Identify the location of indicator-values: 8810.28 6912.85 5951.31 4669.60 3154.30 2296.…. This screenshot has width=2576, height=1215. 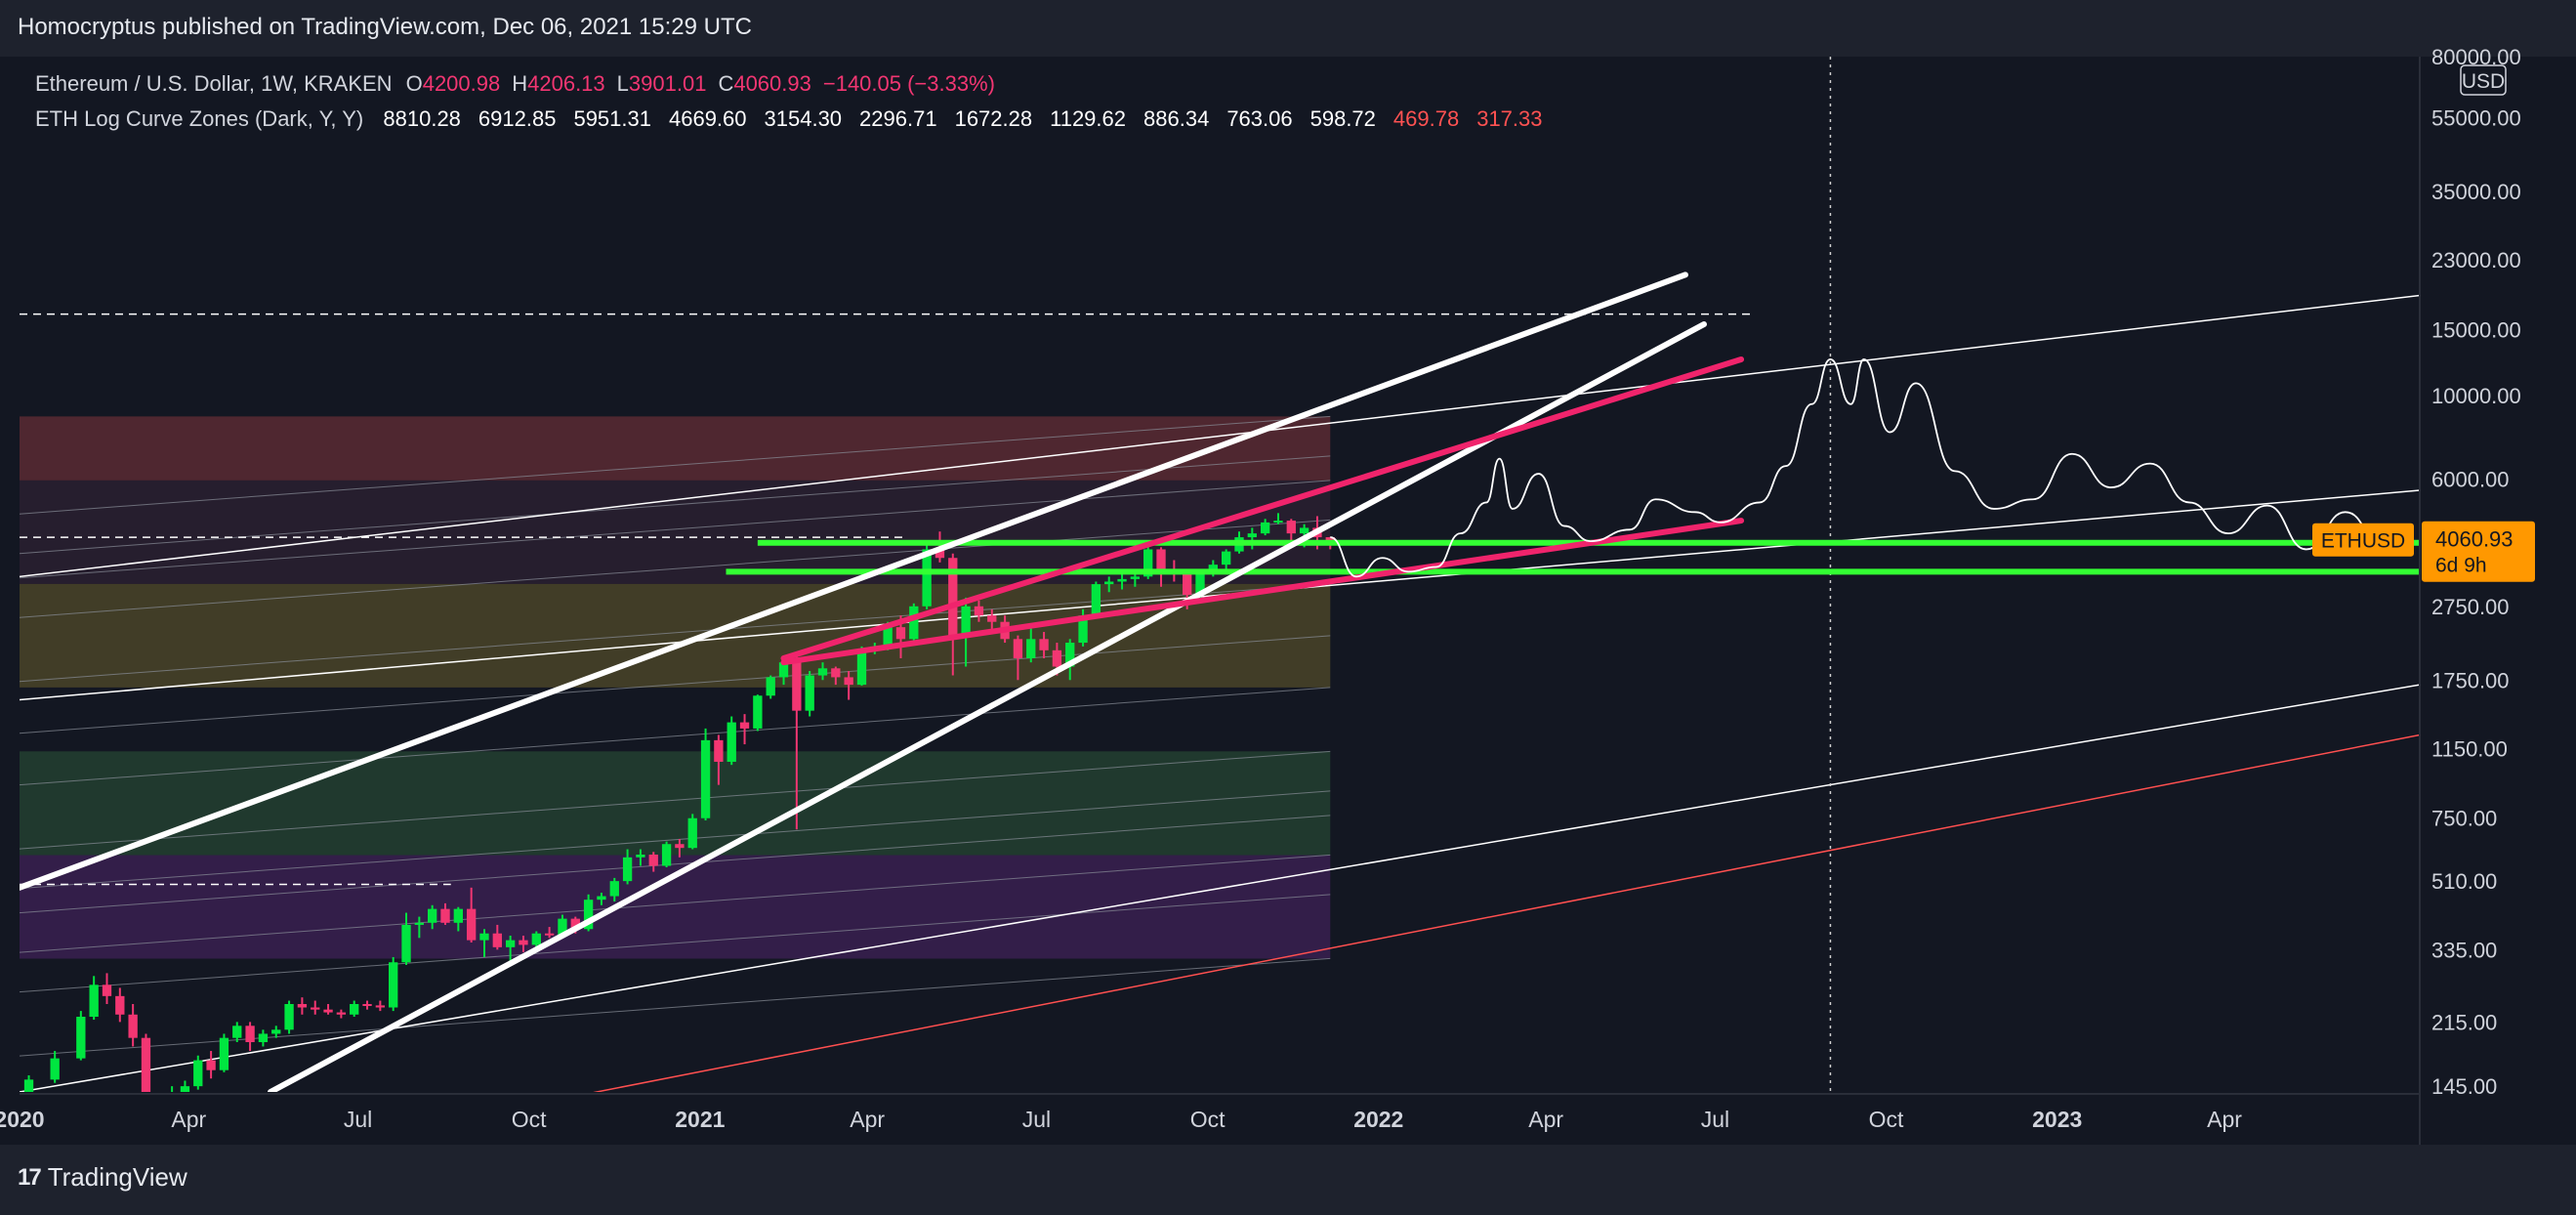
(971, 118).